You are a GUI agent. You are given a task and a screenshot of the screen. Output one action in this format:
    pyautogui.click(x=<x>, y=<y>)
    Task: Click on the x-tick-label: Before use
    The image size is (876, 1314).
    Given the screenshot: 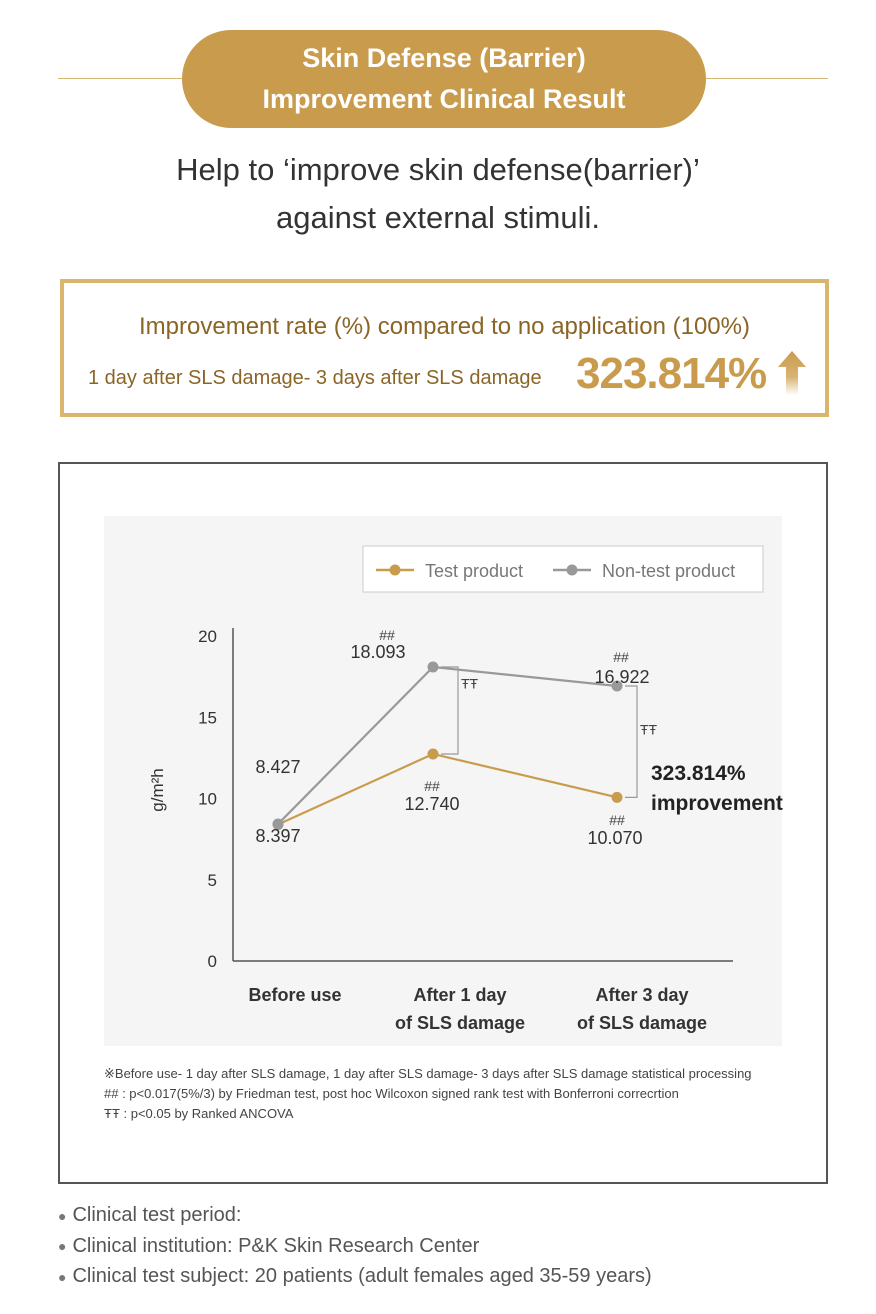 What is the action you would take?
    pyautogui.click(x=294, y=995)
    